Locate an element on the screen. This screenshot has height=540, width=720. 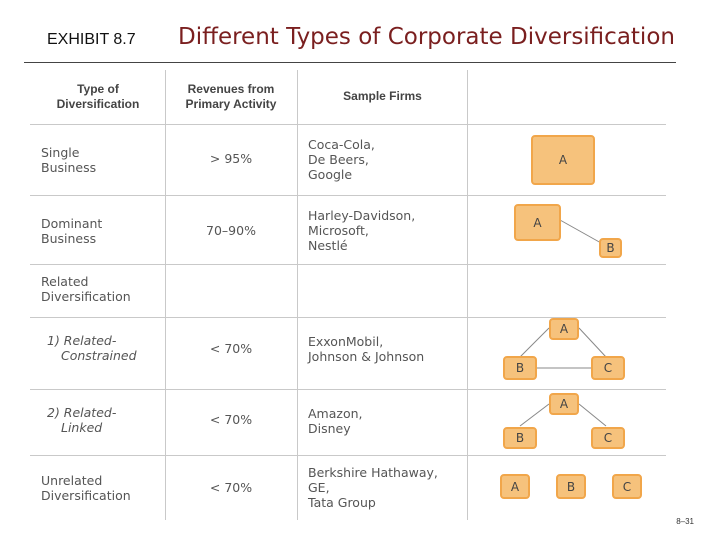
box-linked-b: B is located at coordinates (520, 438).